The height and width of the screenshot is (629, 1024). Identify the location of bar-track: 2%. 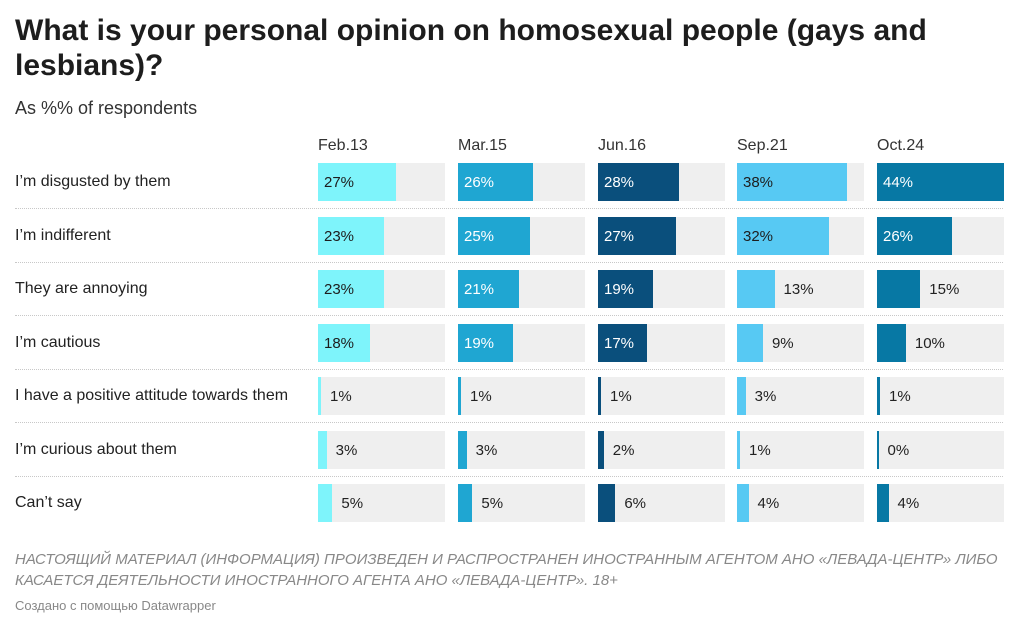
(661, 450).